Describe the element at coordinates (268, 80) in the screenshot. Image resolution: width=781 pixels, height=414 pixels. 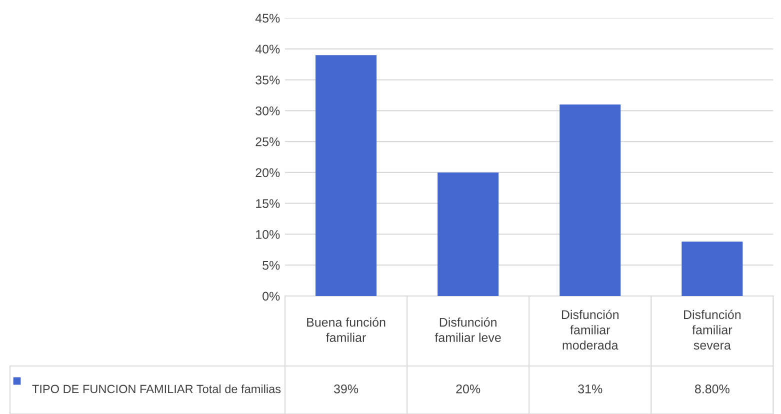
I see `y-tick-label: 35%` at that location.